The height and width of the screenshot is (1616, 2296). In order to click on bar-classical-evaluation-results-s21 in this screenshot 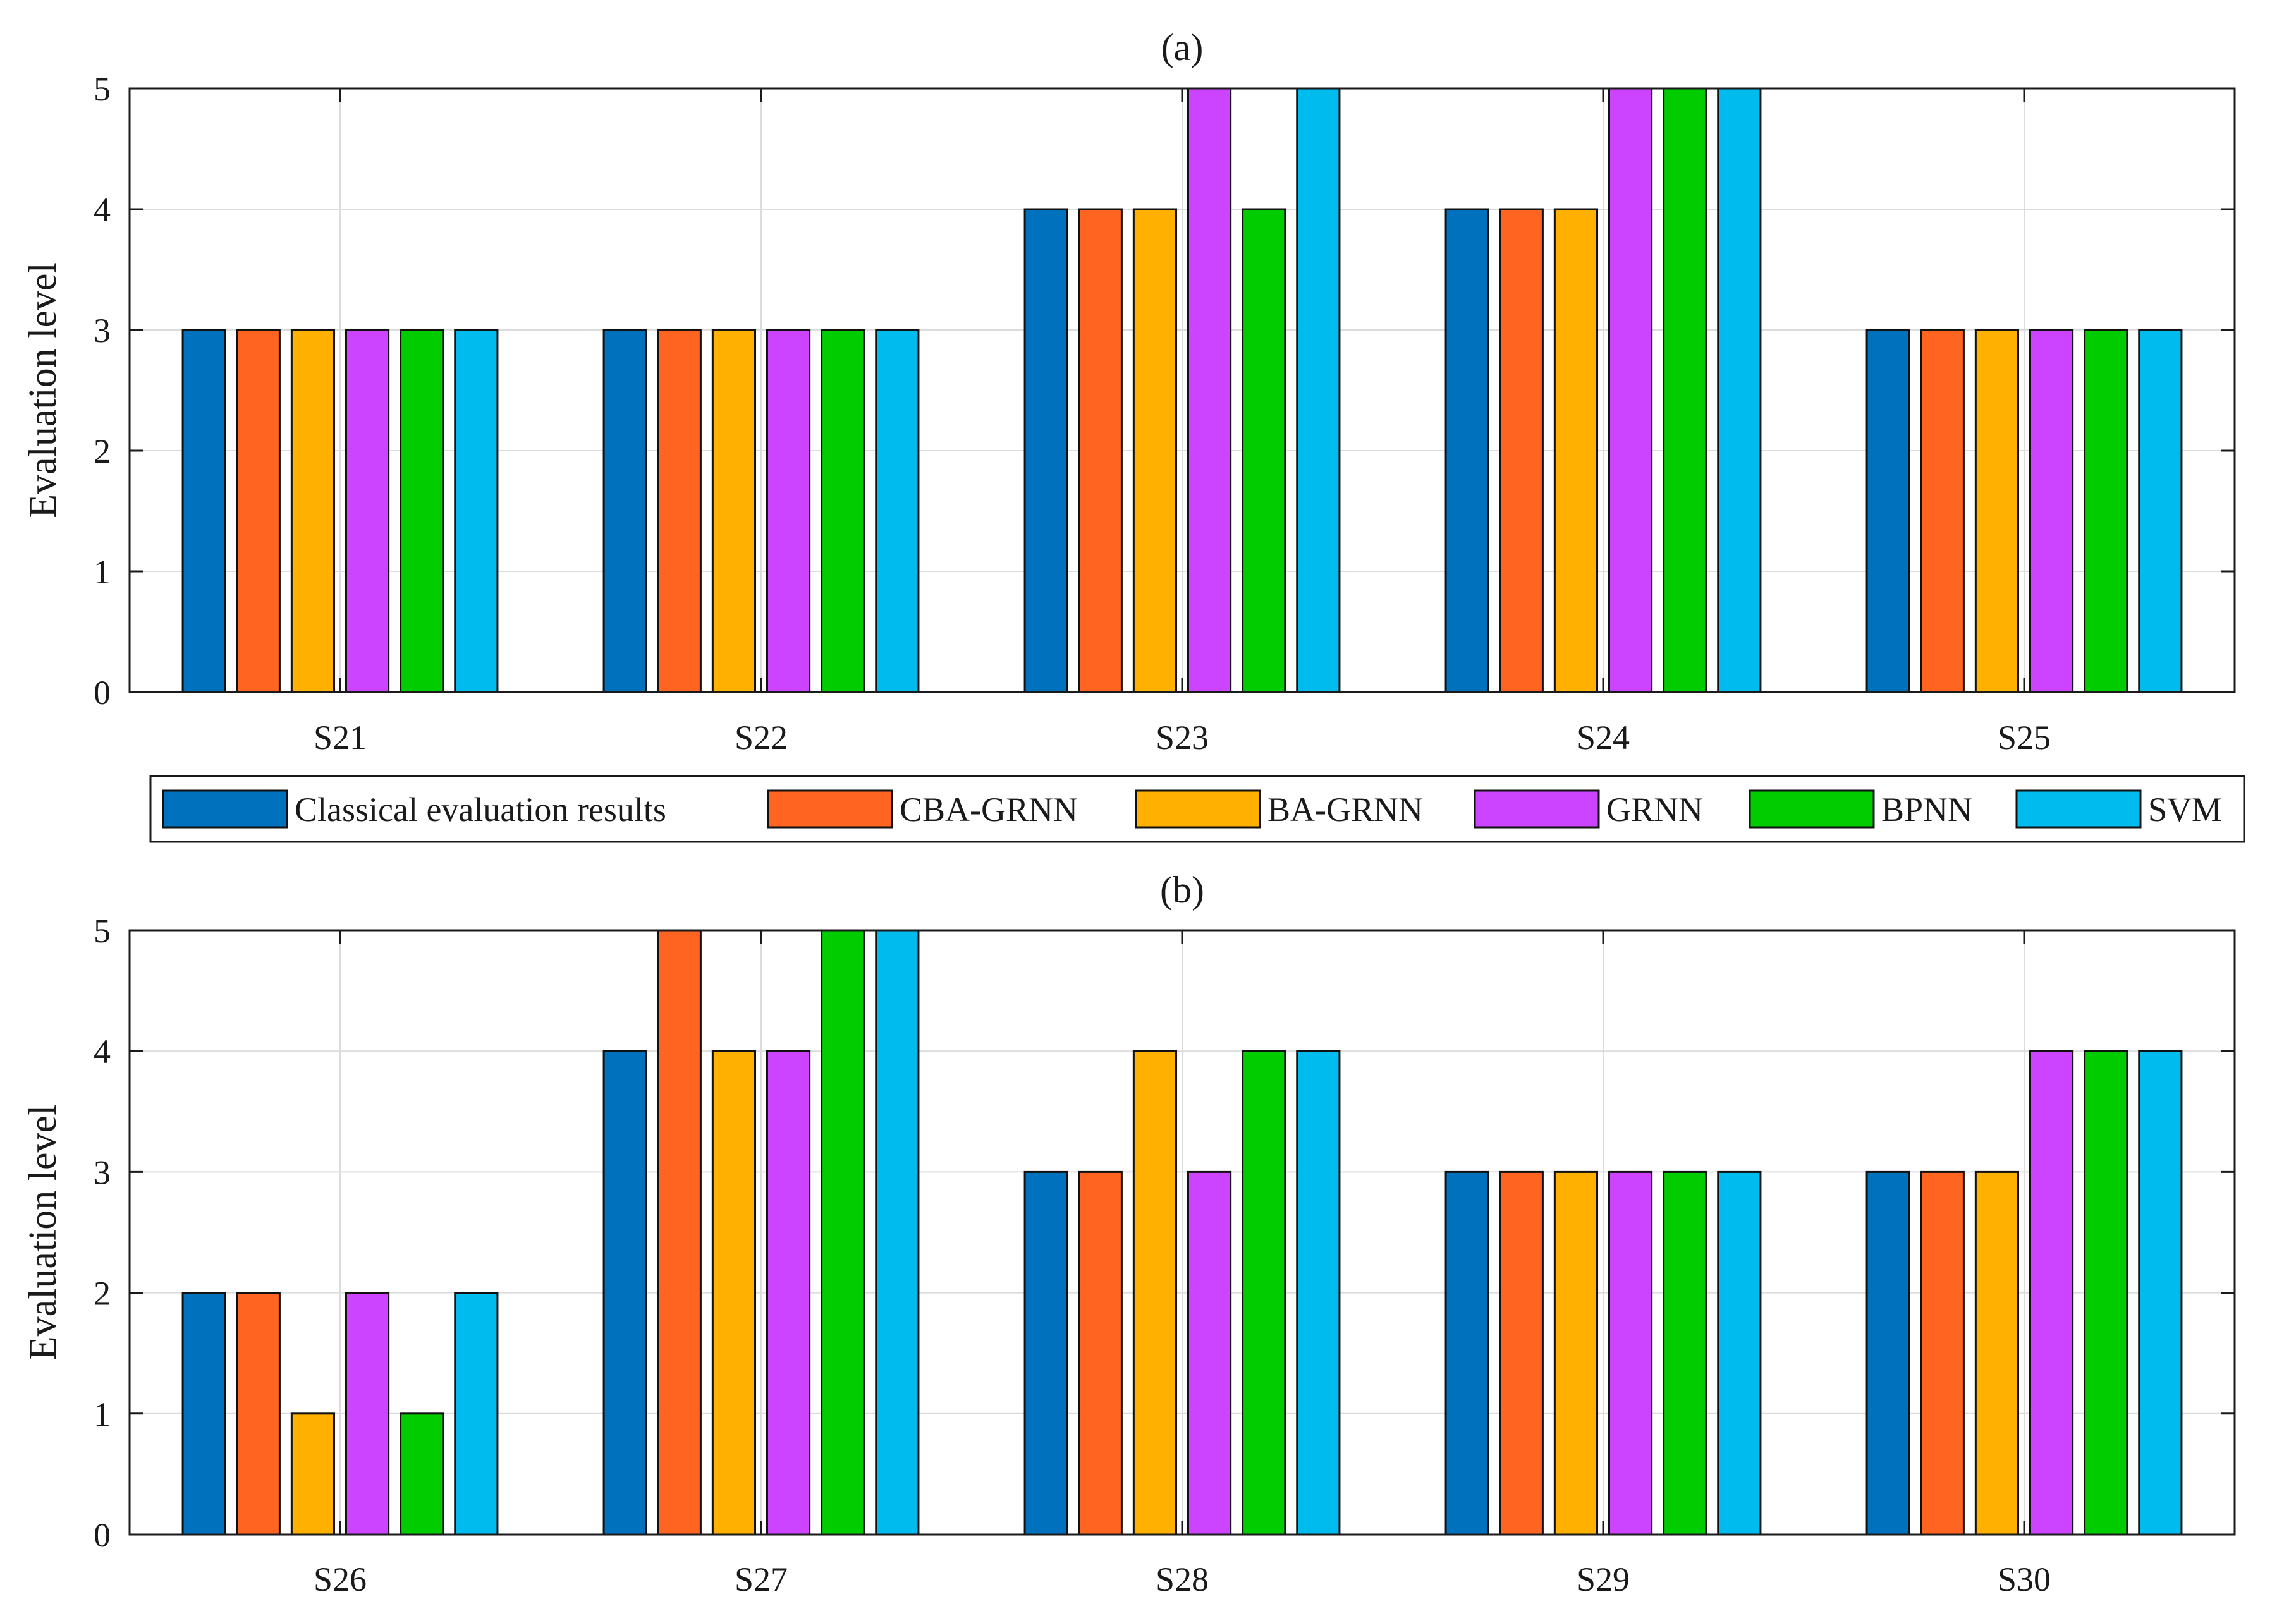, I will do `click(204, 511)`.